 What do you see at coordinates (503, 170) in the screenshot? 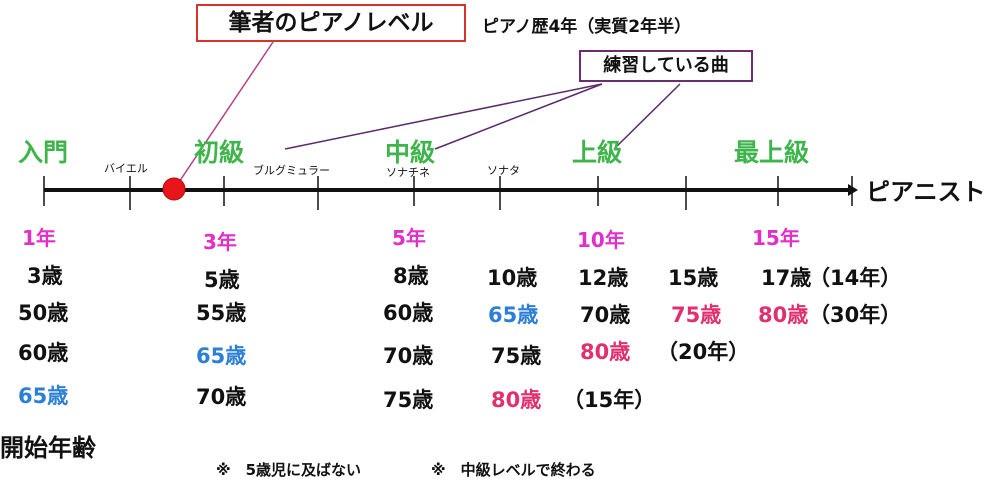
I see `milestone-sonata: ソナタ` at bounding box center [503, 170].